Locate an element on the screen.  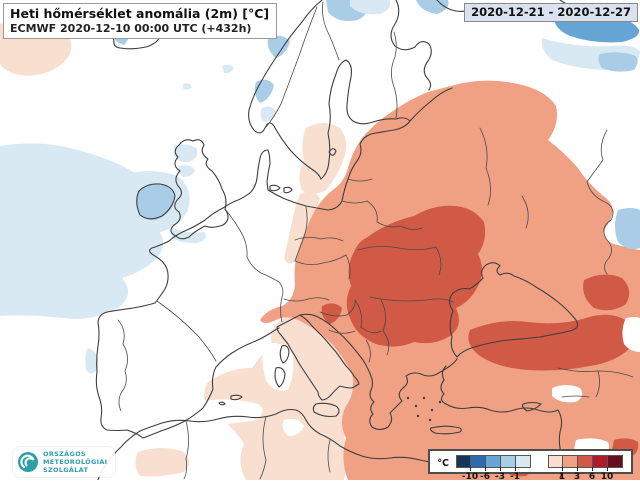
warm-anomaly-west-mediterranean is located at coordinates (283, 397).